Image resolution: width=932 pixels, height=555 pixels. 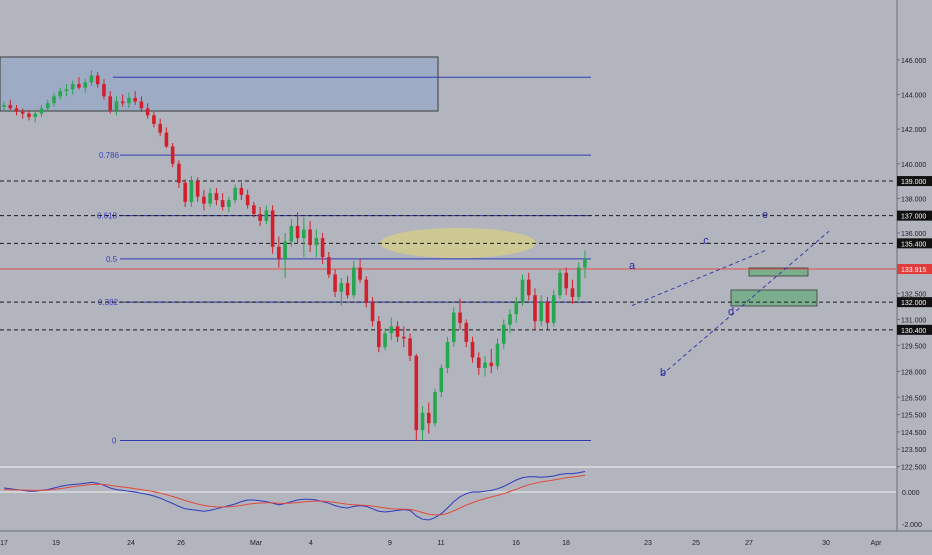 What do you see at coordinates (778, 272) in the screenshot?
I see `target-box-upper` at bounding box center [778, 272].